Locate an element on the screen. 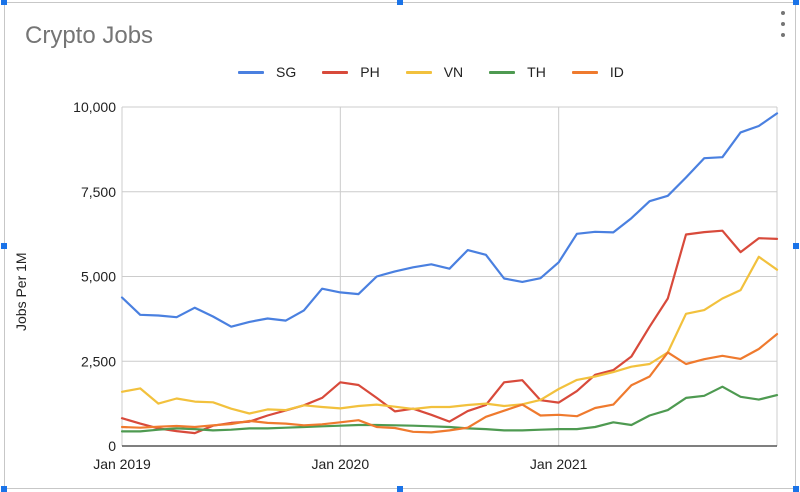 The width and height of the screenshot is (800, 492). legend-label: TH is located at coordinates (536, 72).